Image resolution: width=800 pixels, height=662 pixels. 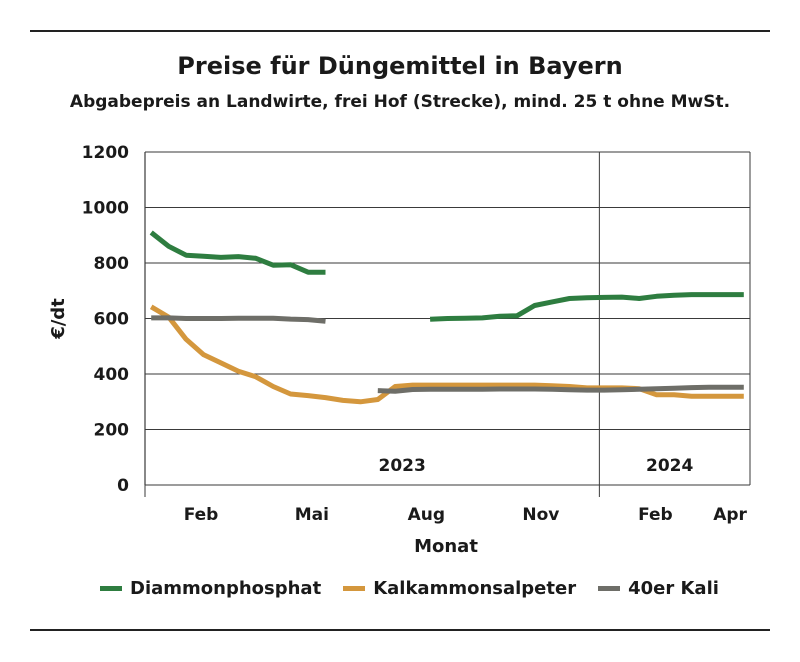 I want to click on legend-item-40er-kali: 40er Kali, so click(x=658, y=588).